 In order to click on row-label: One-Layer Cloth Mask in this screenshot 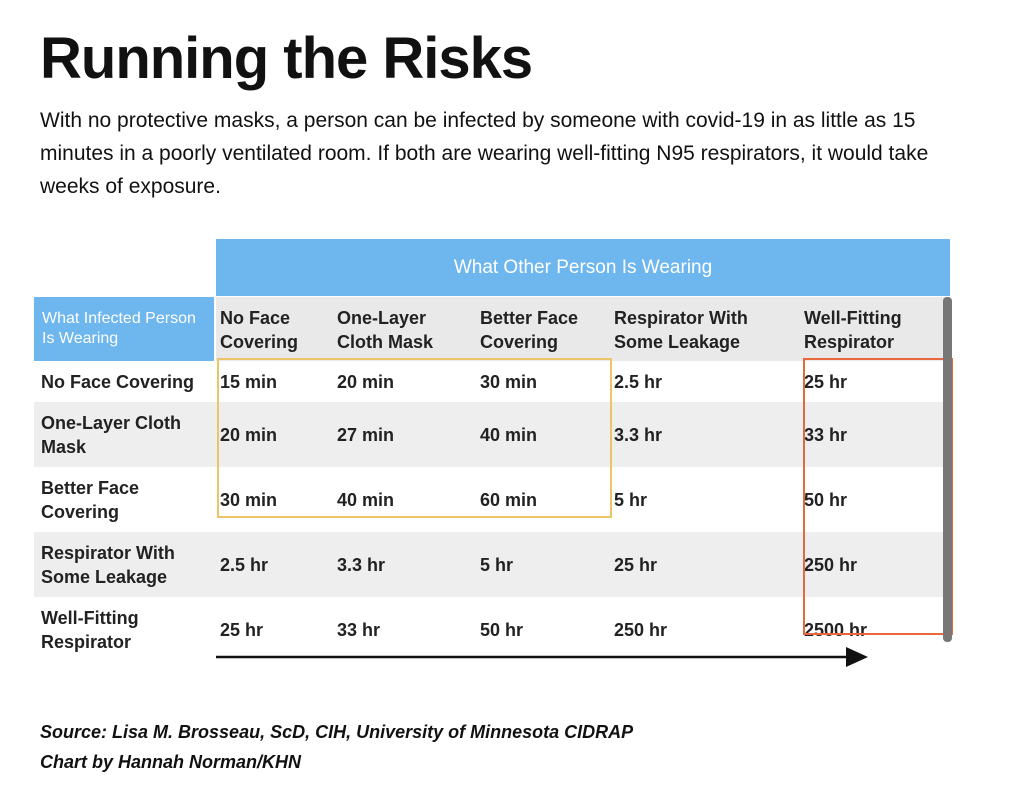, I will do `click(111, 434)`.